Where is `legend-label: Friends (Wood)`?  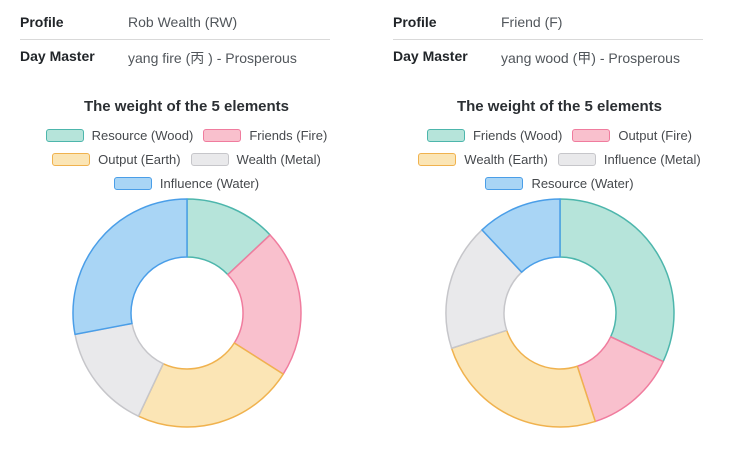 legend-label: Friends (Wood) is located at coordinates (517, 135).